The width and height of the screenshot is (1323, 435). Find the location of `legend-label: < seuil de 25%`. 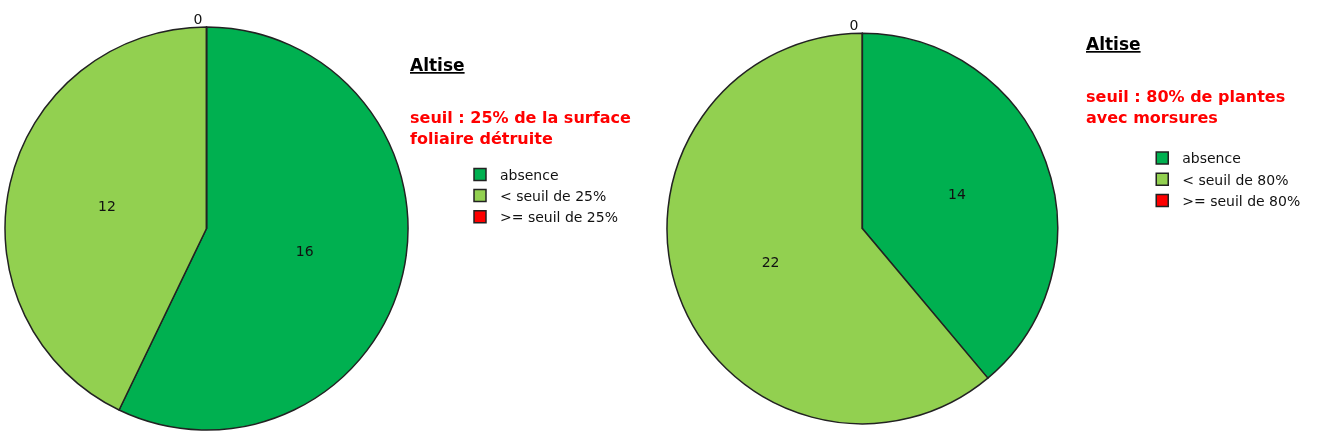

legend-label: < seuil de 25% is located at coordinates (553, 196).